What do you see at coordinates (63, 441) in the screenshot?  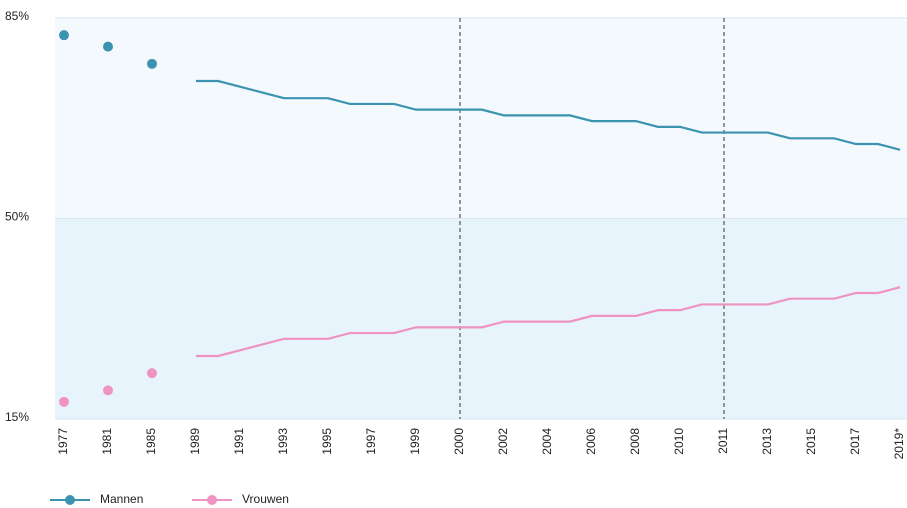 I see `x-tick-label: 1977` at bounding box center [63, 441].